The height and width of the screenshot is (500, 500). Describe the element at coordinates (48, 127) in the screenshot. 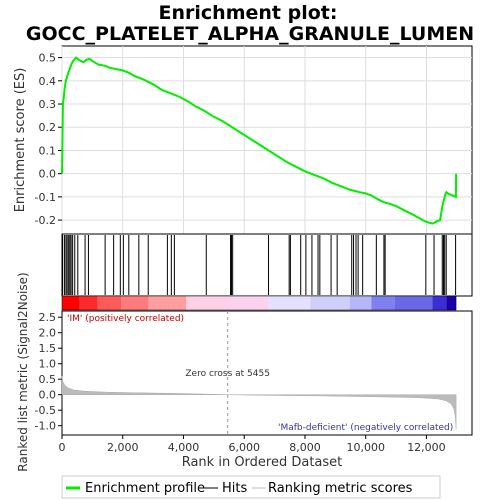

I see `es-y-tick-label: 0.2` at that location.